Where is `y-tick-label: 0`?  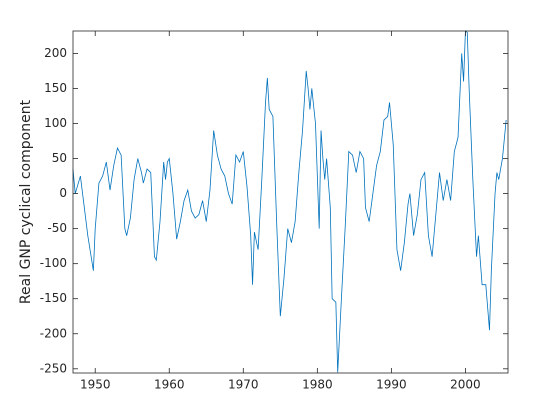 y-tick-label: 0 is located at coordinates (63, 193).